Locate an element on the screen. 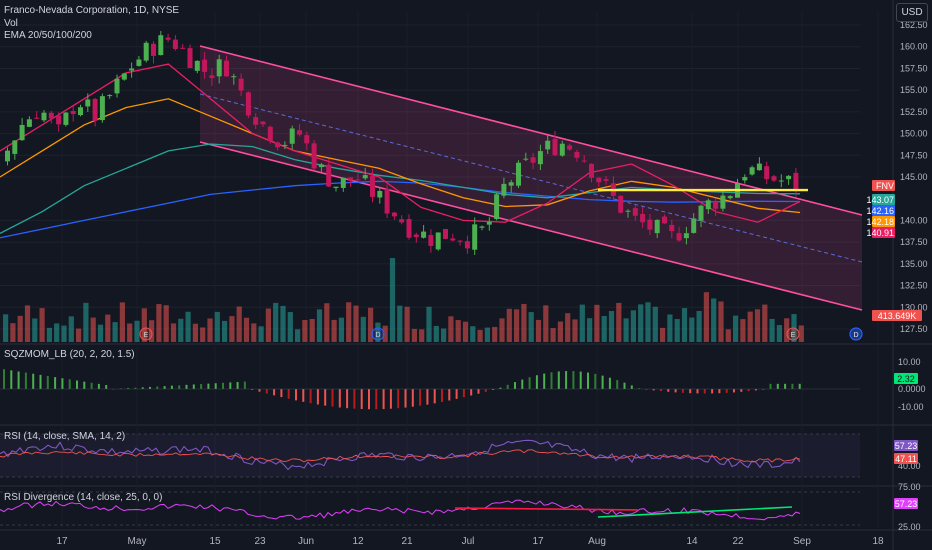  badge-letter: E is located at coordinates (146, 335).